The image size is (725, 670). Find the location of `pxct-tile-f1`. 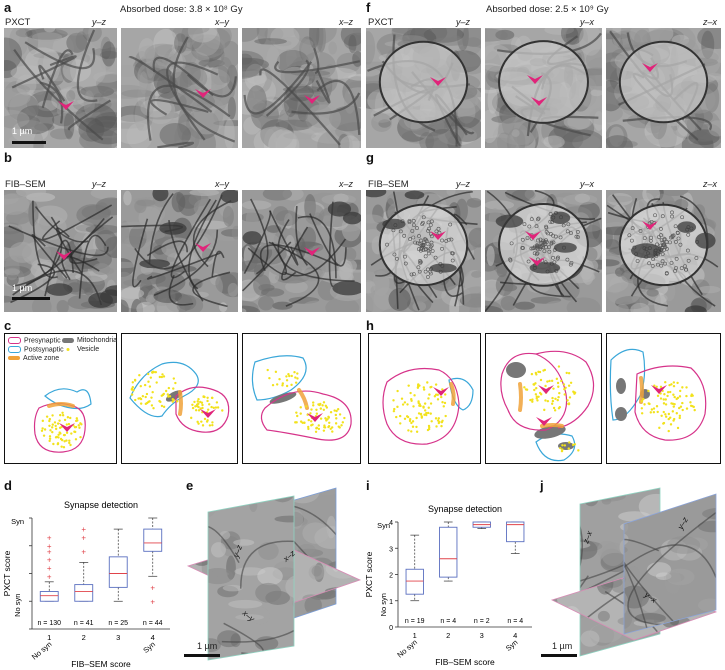

pxct-tile-f1 is located at coordinates (423, 88).